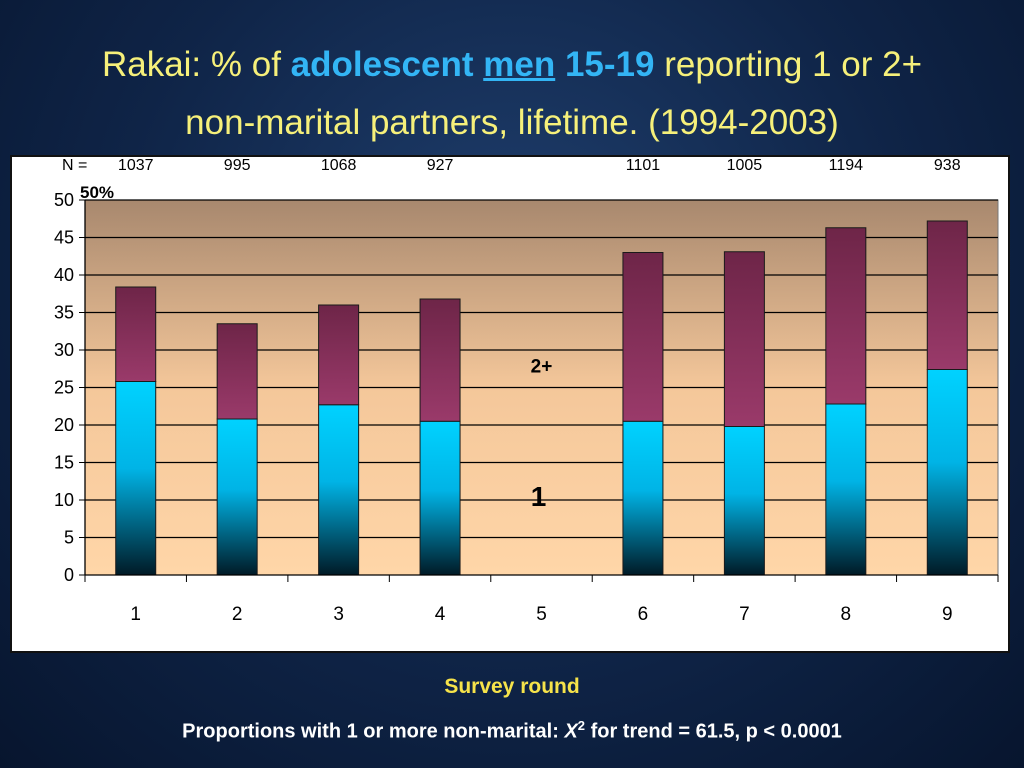 The image size is (1024, 768). What do you see at coordinates (846, 614) in the screenshot?
I see `x-tick-label: 8` at bounding box center [846, 614].